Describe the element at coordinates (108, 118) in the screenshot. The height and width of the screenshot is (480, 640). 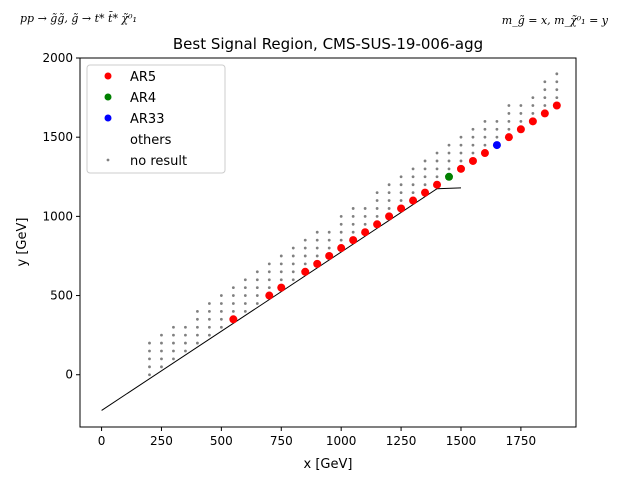
I see `legend-marker-ar33` at that location.